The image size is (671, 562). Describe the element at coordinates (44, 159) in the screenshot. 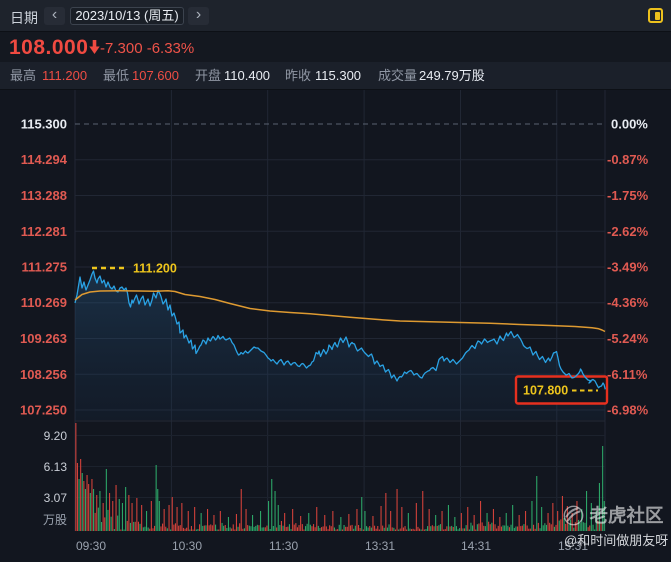

I see `svg-text: 114.294` at that location.